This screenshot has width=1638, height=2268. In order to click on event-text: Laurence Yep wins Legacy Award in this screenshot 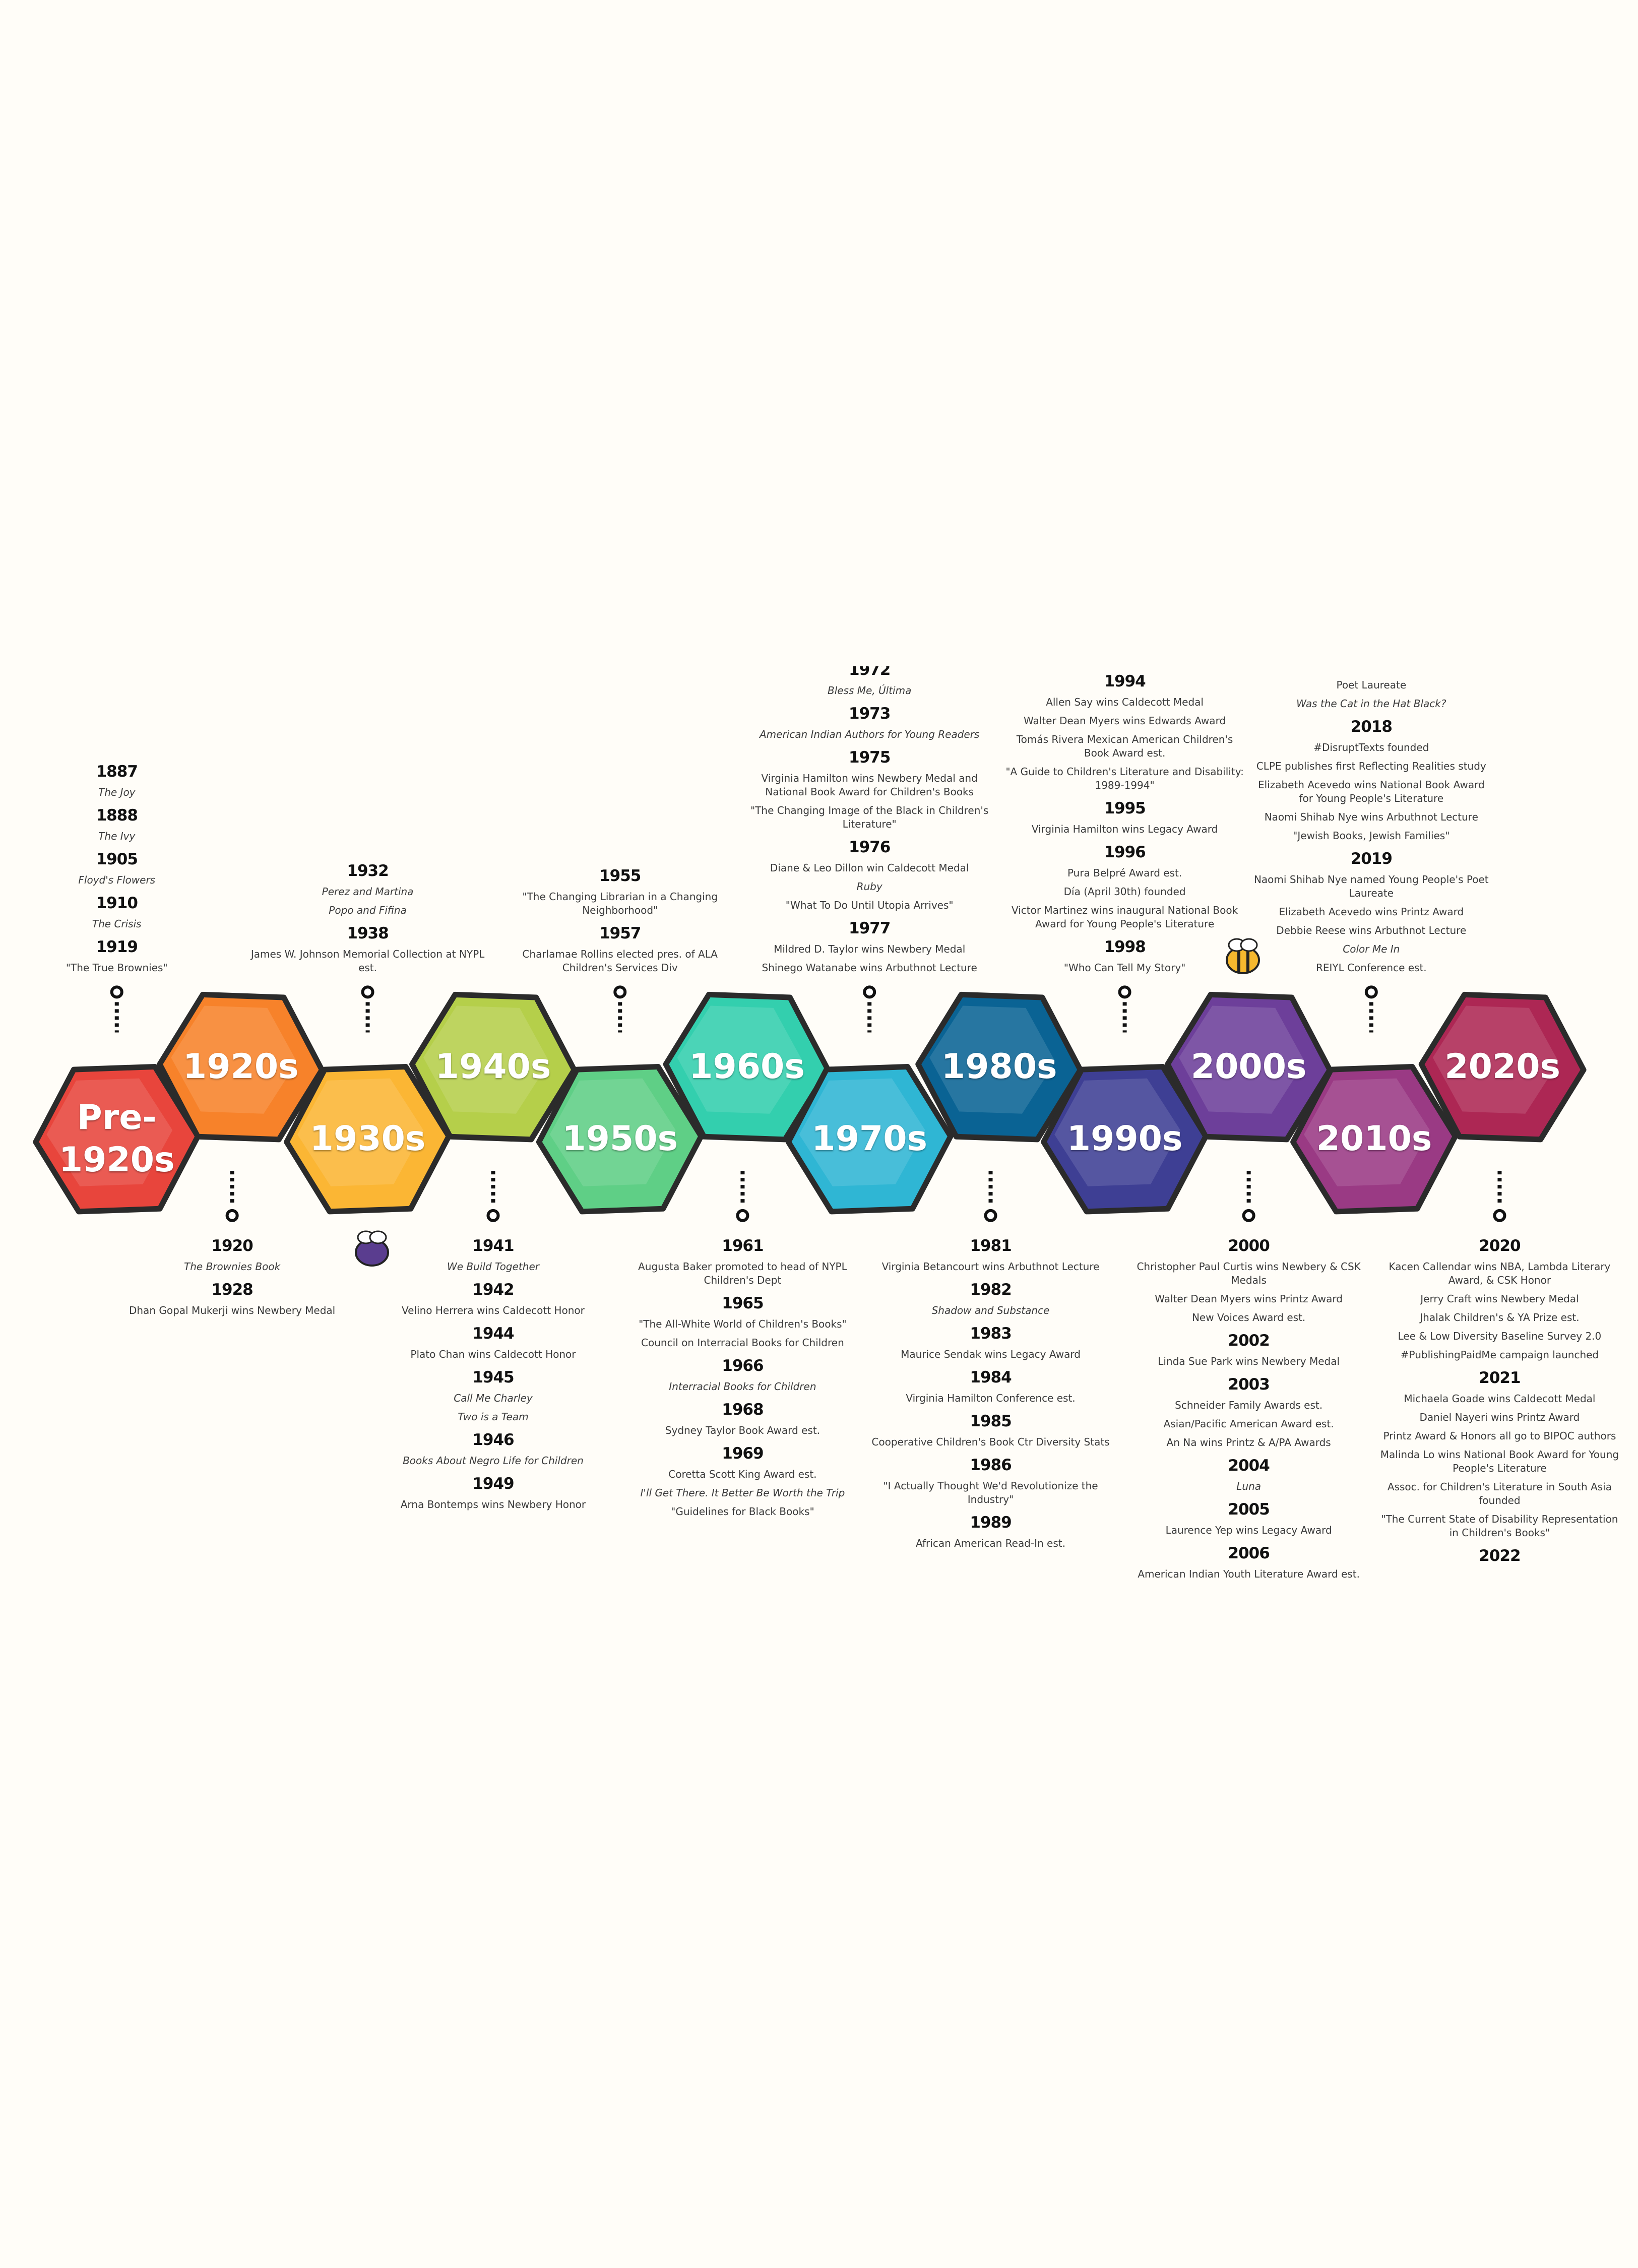, I will do `click(1248, 1530)`.